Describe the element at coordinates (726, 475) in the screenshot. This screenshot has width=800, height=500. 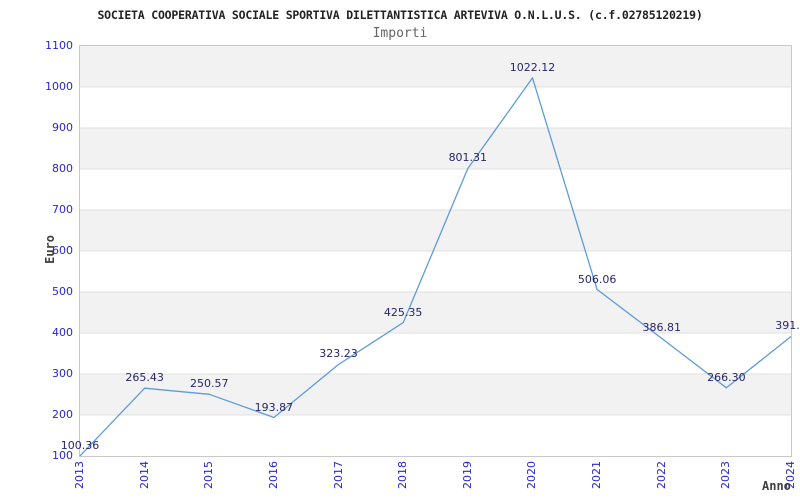
I see `x-tick-label-2023: 2023` at that location.